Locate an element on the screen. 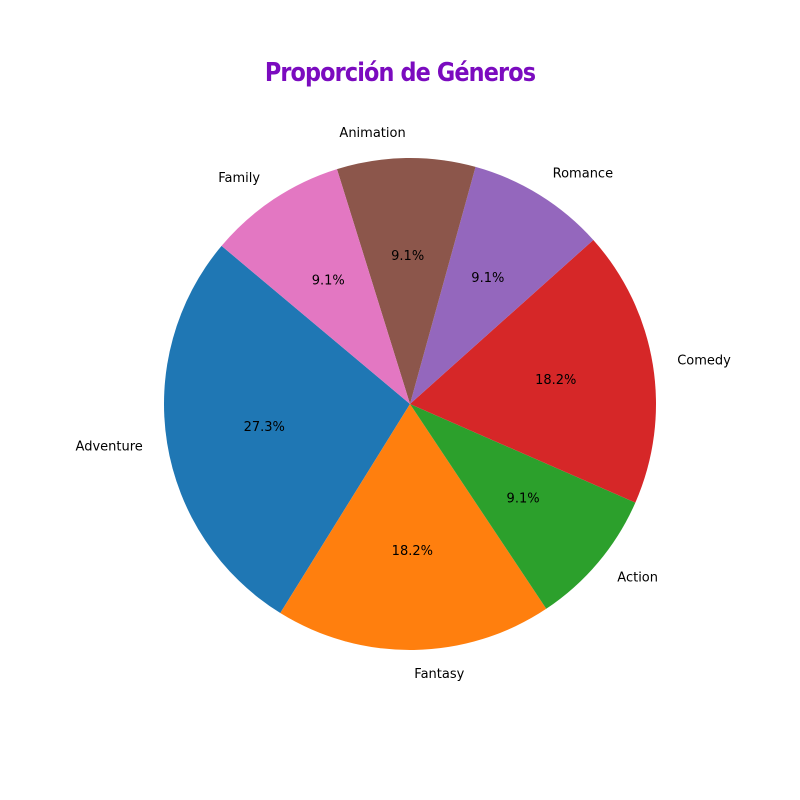  percent-label-adventure: 27.3% is located at coordinates (264, 427).